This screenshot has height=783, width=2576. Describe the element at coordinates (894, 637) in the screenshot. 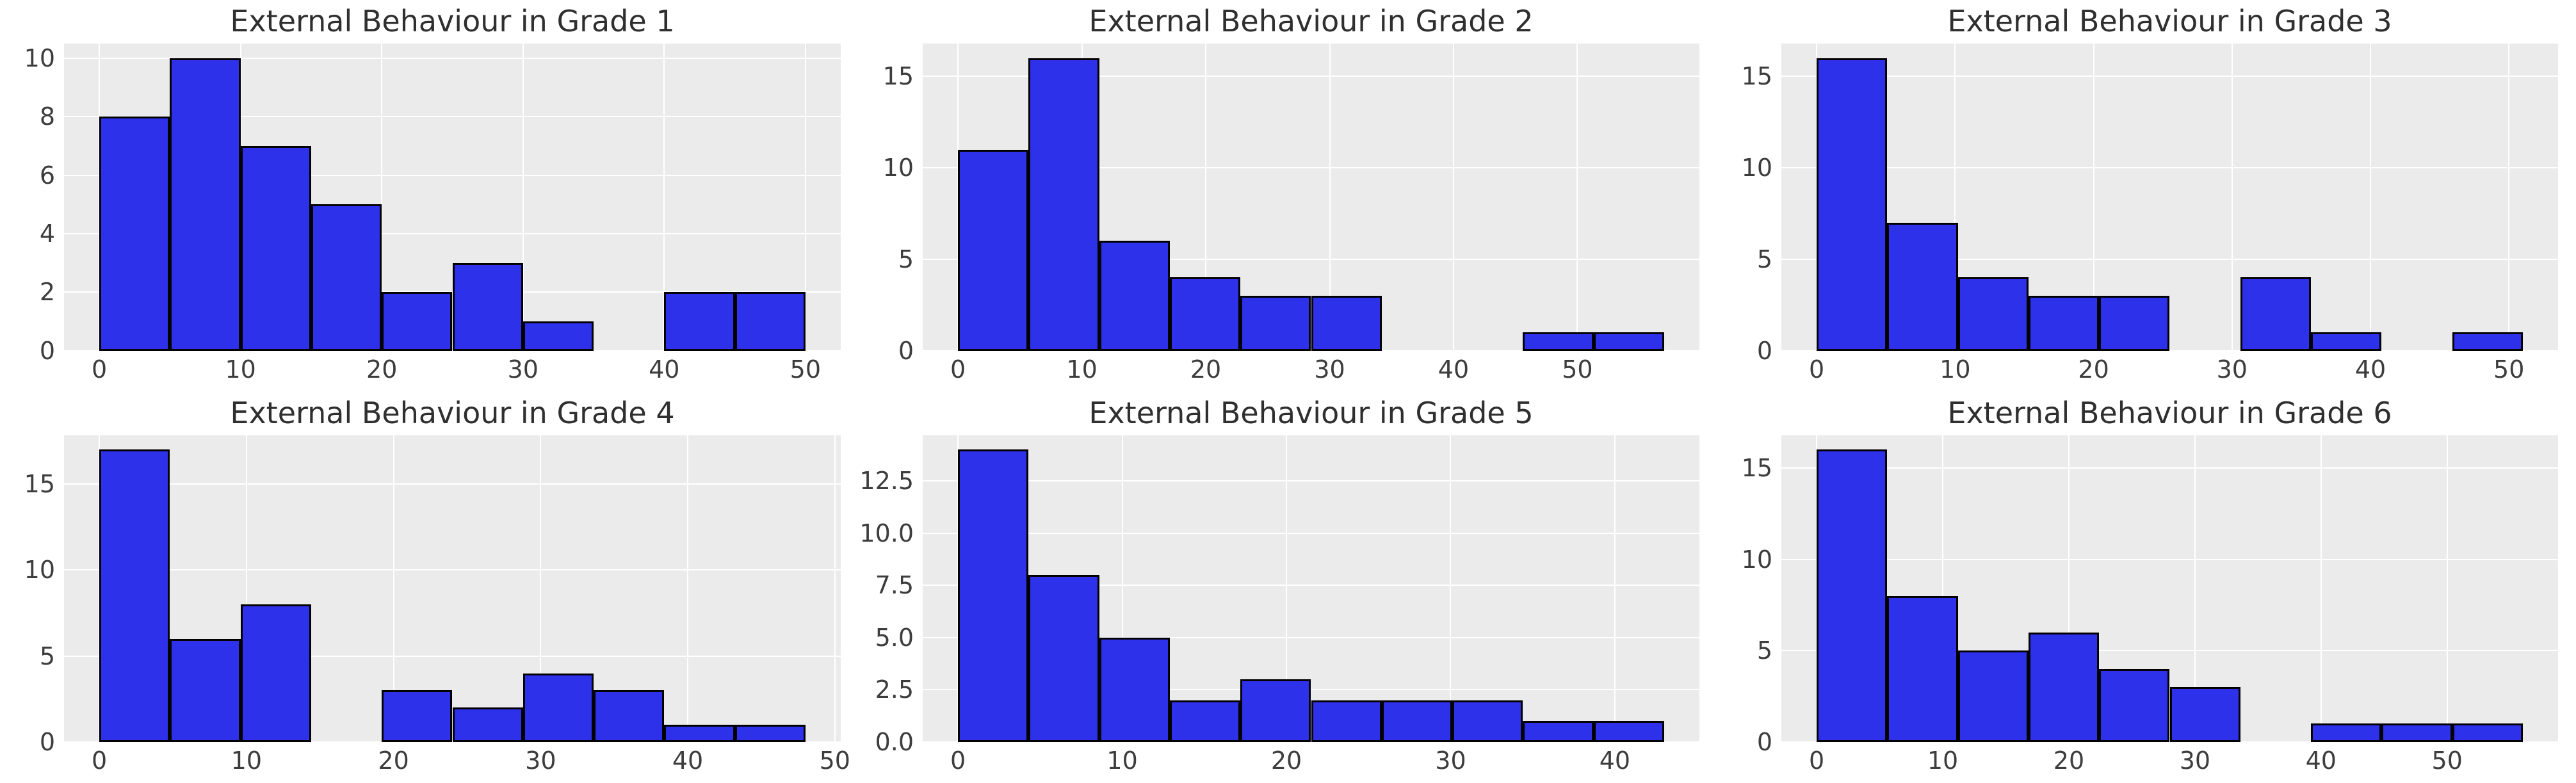

I see `y-tick-label: 5.0` at that location.